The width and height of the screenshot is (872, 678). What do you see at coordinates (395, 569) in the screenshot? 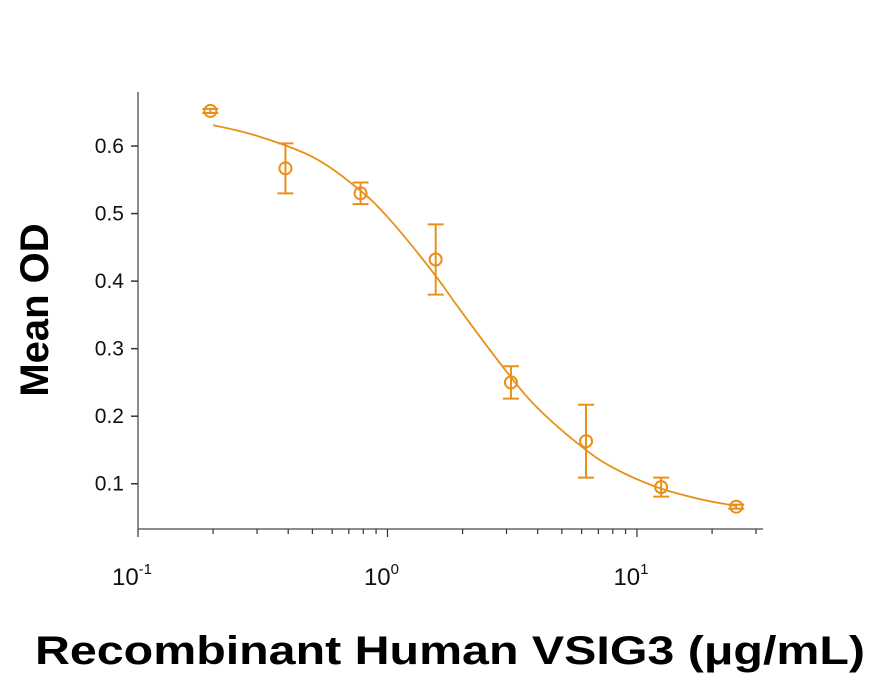
I see `x-tick-exponent: 0` at bounding box center [395, 569].